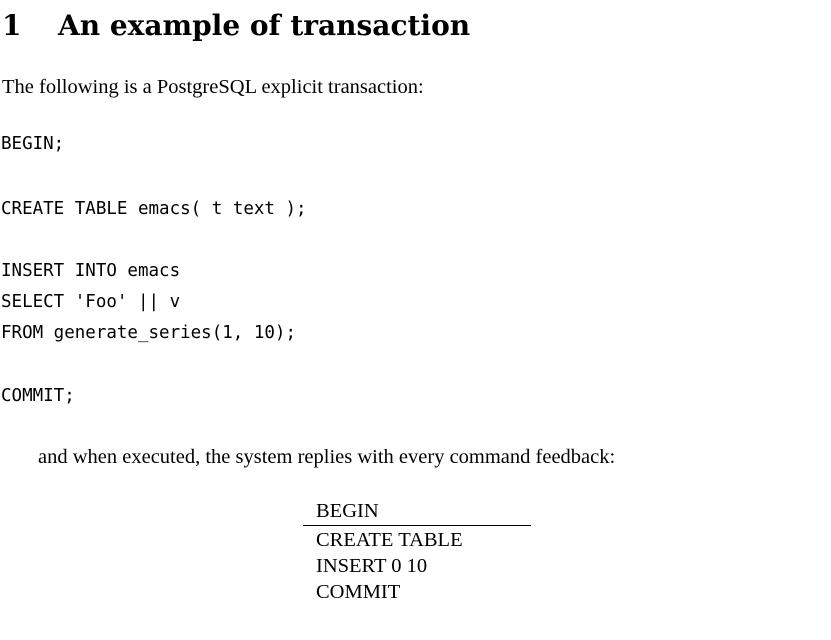 Image resolution: width=831 pixels, height=640 pixels. What do you see at coordinates (33, 144) in the screenshot?
I see `code-line-begin: BEGIN;` at bounding box center [33, 144].